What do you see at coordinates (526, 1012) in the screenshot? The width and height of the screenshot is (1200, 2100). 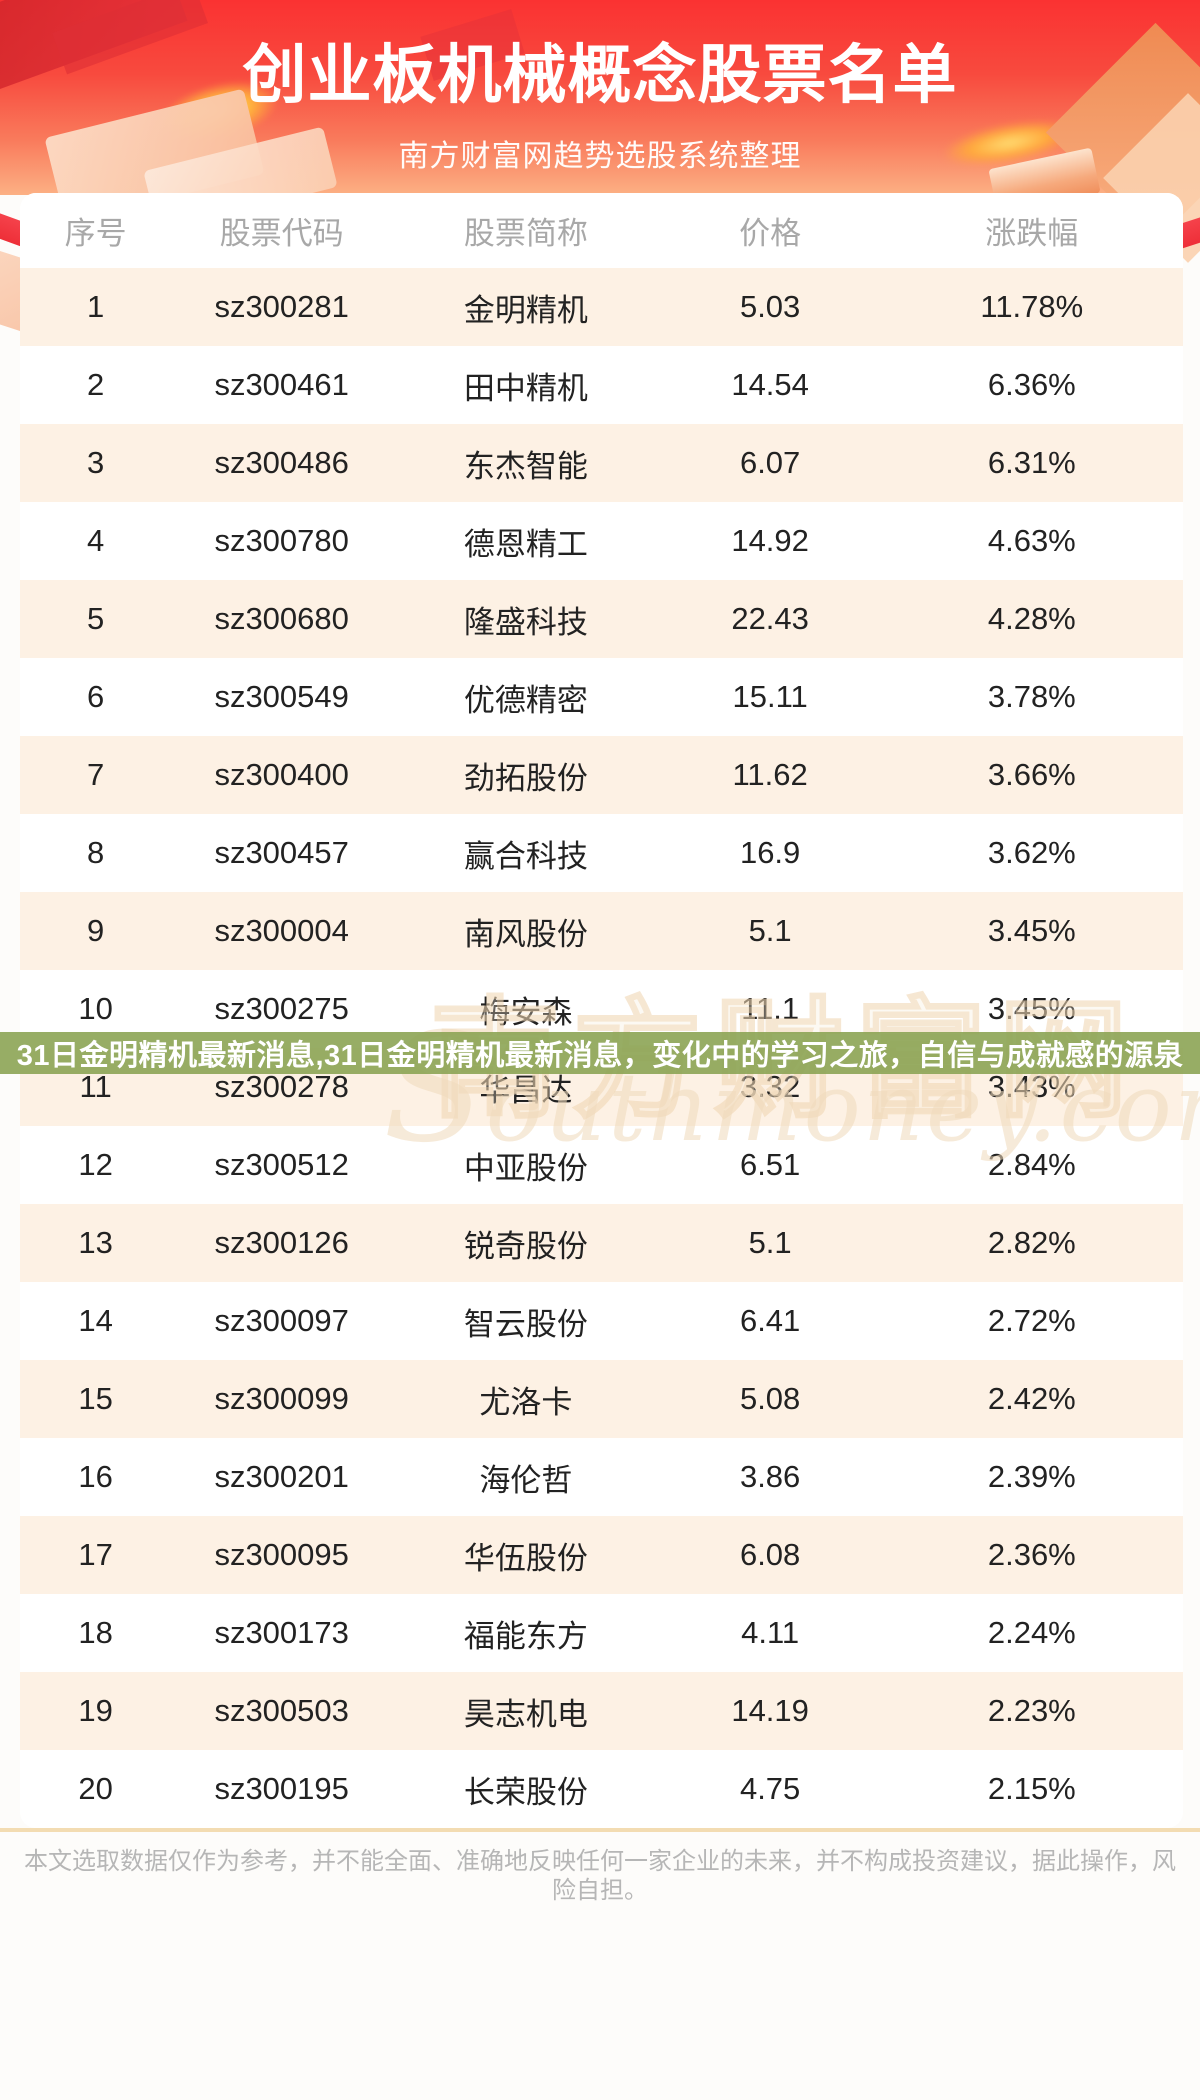 I see `stock-name: 梅安森` at bounding box center [526, 1012].